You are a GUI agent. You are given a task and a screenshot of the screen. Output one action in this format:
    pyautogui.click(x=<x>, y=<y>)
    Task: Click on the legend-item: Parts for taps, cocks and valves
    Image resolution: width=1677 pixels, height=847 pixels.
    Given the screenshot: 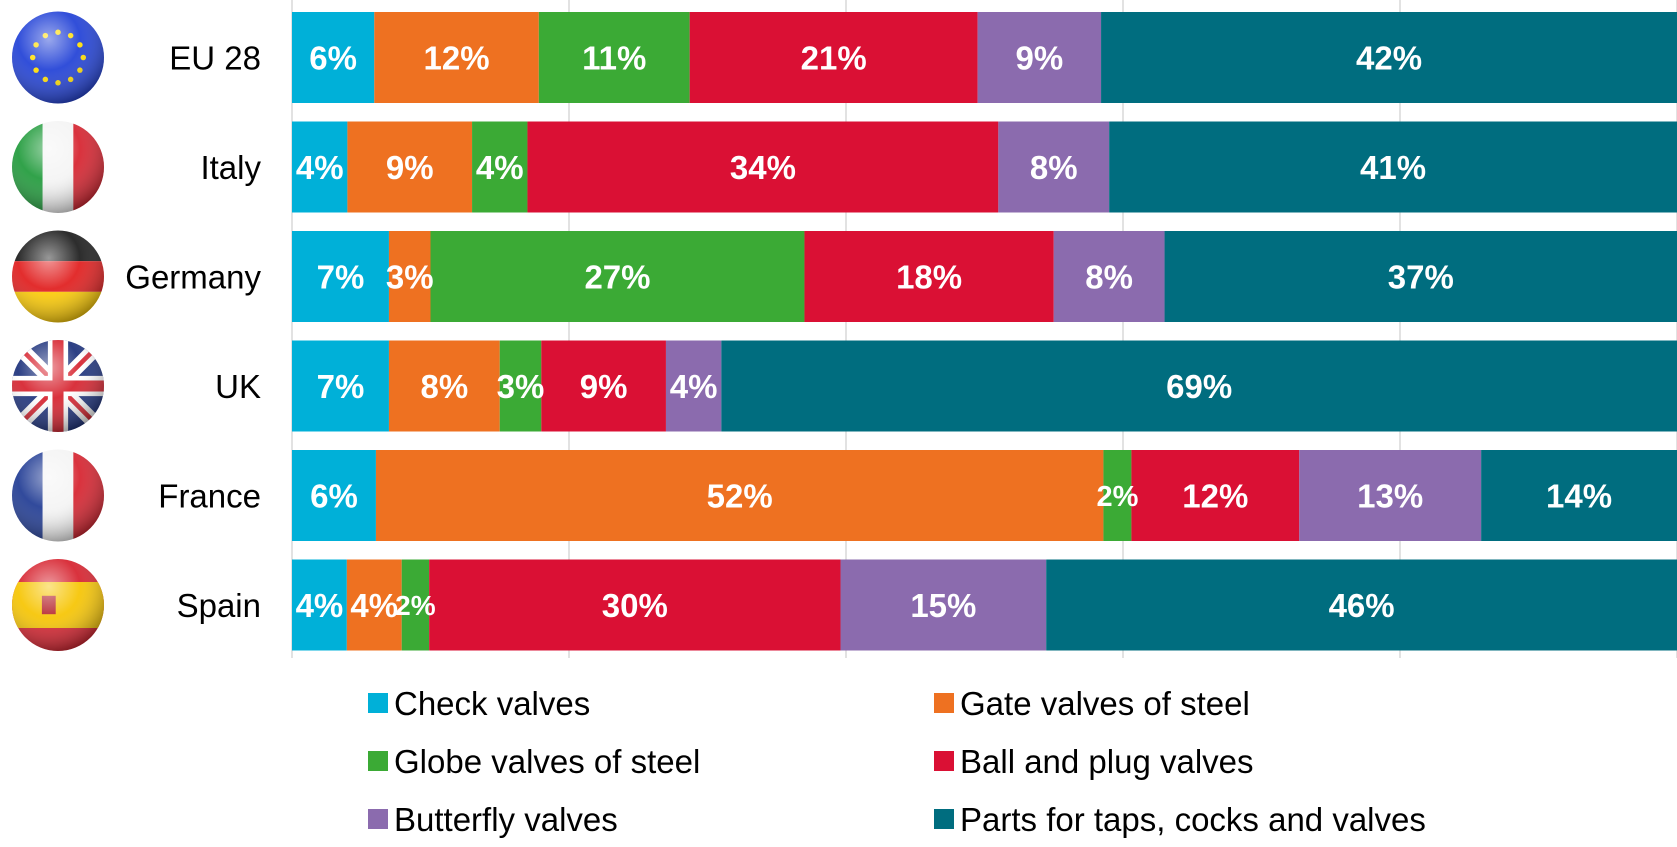 What is the action you would take?
    pyautogui.click(x=1180, y=819)
    